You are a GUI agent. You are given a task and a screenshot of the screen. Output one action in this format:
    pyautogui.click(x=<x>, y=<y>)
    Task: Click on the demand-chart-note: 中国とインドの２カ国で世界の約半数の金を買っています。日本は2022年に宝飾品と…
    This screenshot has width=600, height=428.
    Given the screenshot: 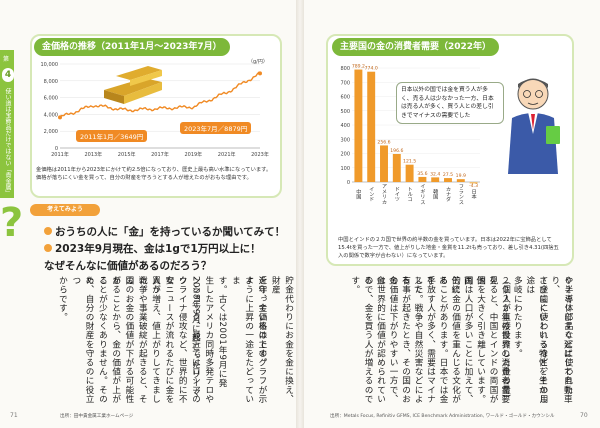 What is the action you would take?
    pyautogui.click(x=448, y=248)
    